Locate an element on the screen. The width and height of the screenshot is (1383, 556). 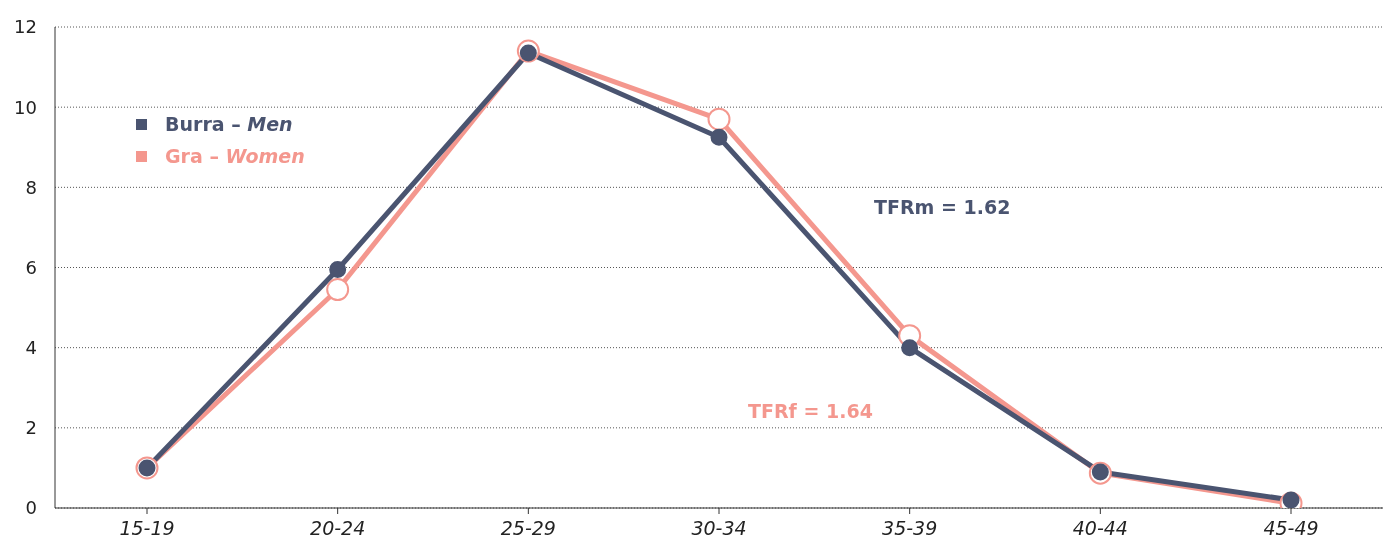
y-tick-label: 10 is located at coordinates (25, 107).